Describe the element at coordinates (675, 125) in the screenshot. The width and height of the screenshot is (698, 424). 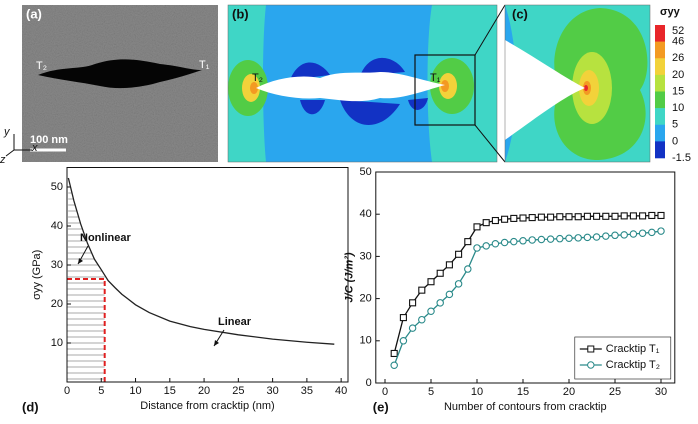
I see `colorbar-label: 5` at that location.